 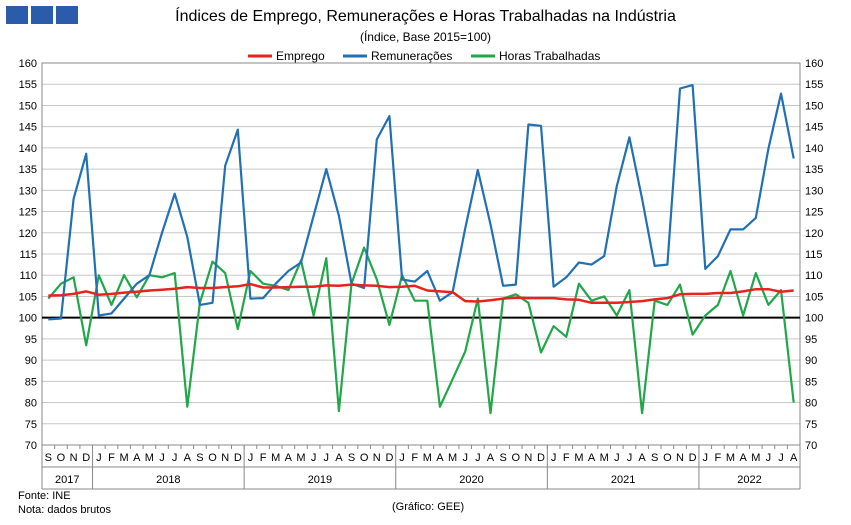 What do you see at coordinates (814, 106) in the screenshot?
I see `y-tick-label-right: 150` at bounding box center [814, 106].